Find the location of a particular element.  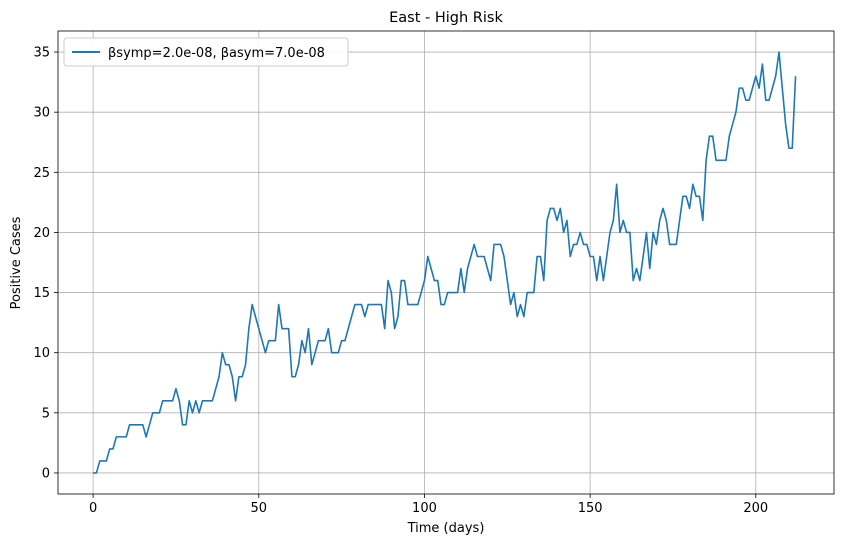

y-tick-label: 15 is located at coordinates (41, 293).